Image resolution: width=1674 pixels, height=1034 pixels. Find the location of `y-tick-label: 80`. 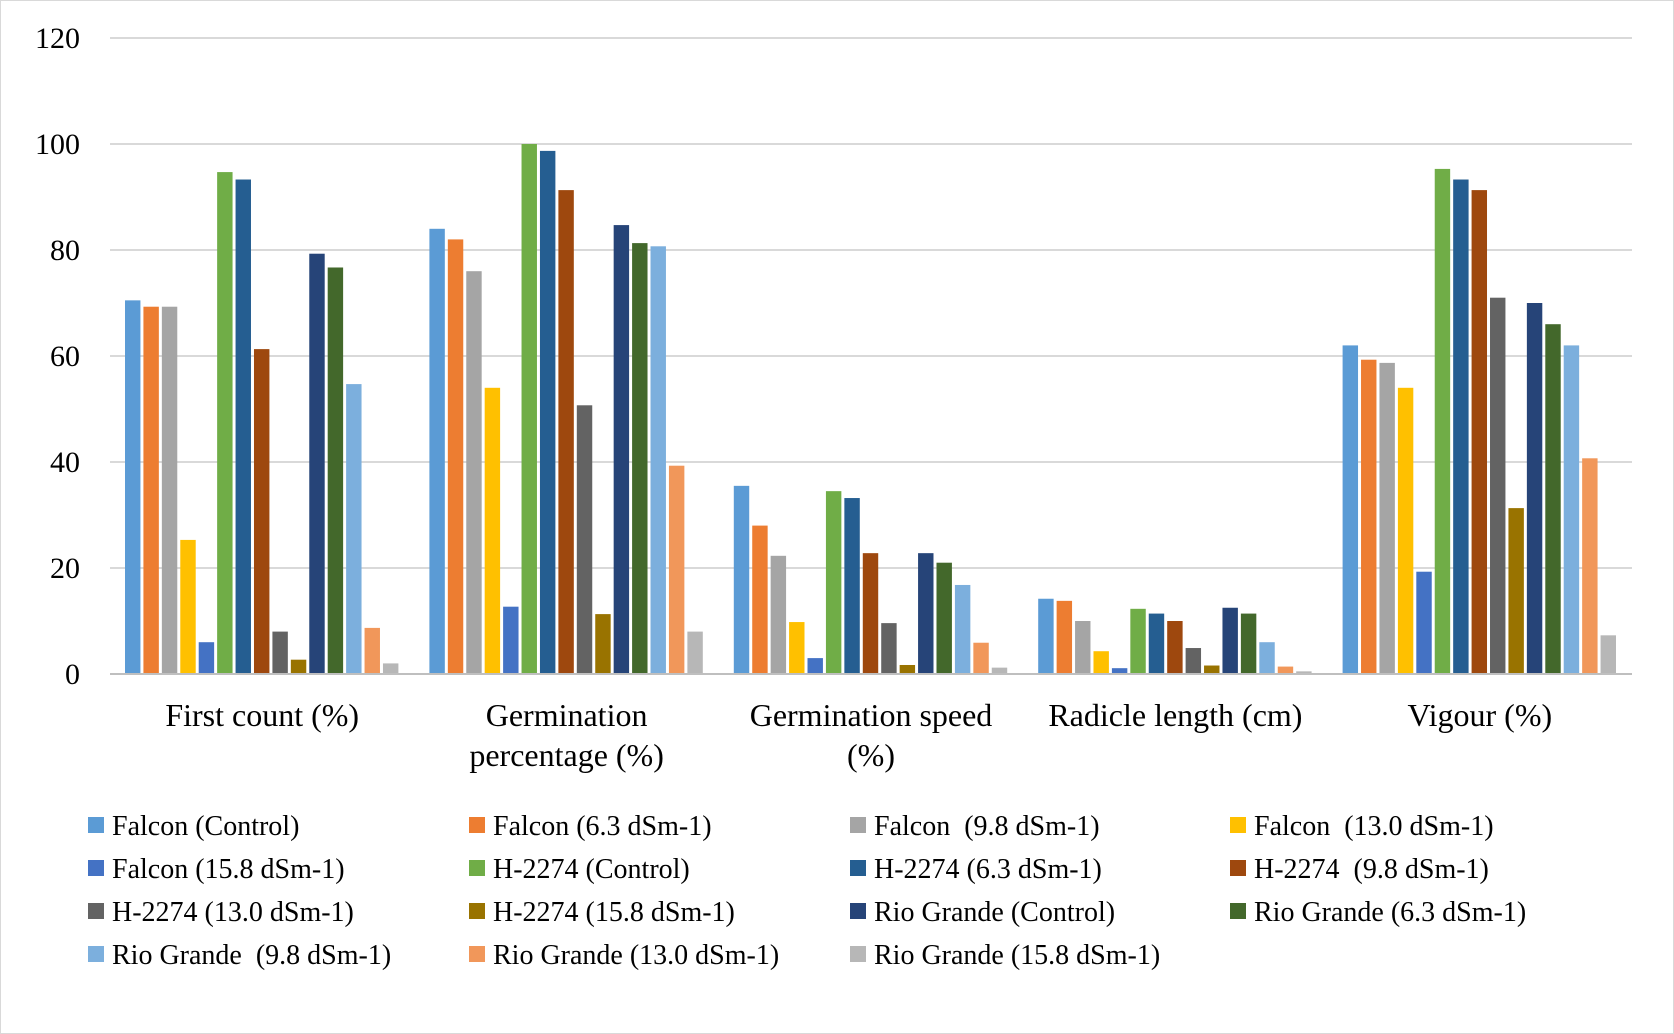

y-tick-label: 80 is located at coordinates (65, 250).